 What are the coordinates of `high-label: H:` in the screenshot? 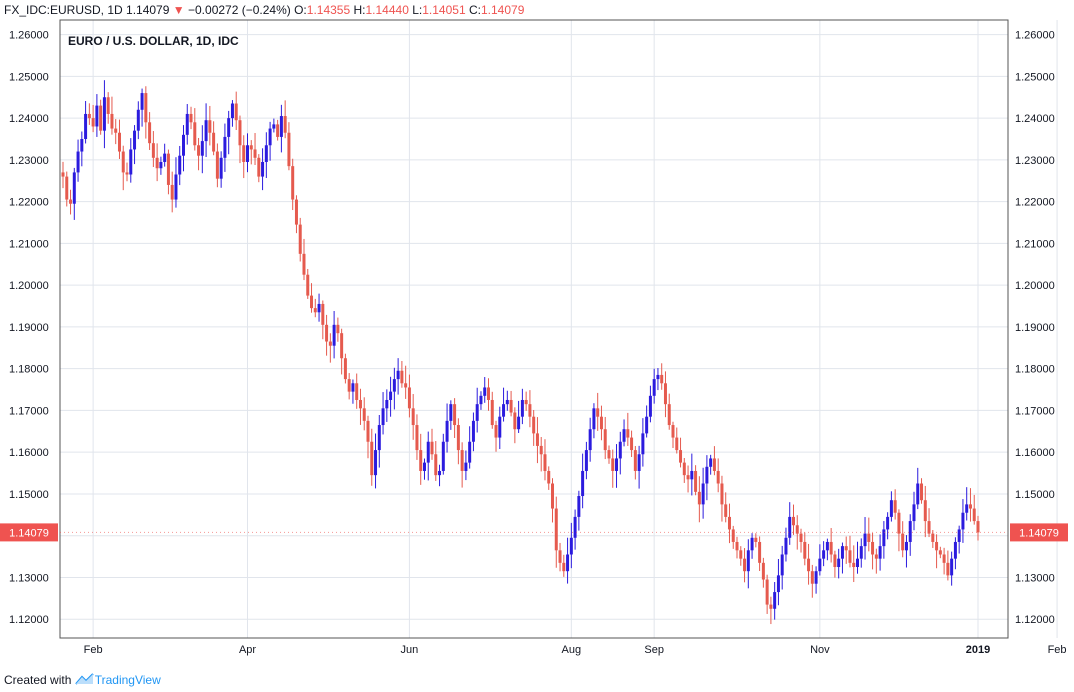 It's located at (359, 10).